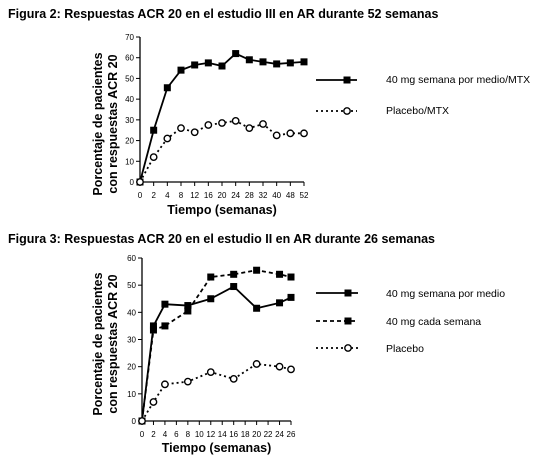  Describe the element at coordinates (153, 434) in the screenshot. I see `chart2-x-tick-label: 2` at that location.